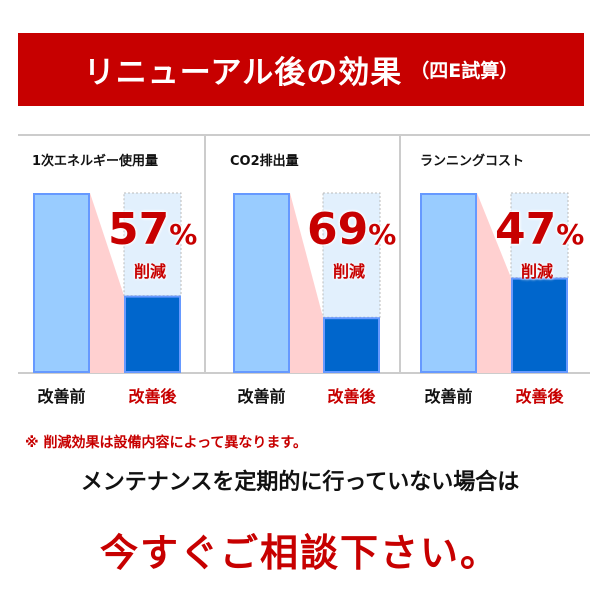 This screenshot has height=600, width=600. I want to click on reduction-value: 47, so click(526, 229).